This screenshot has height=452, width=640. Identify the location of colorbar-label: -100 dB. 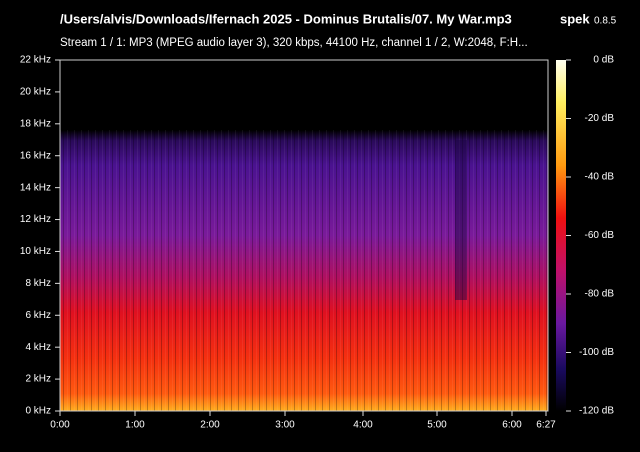
(596, 352).